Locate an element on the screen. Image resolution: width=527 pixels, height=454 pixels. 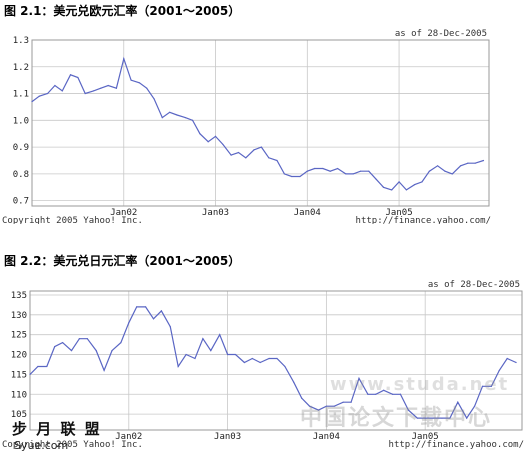
x-tick-label: Jan04 is located at coordinates (326, 437).